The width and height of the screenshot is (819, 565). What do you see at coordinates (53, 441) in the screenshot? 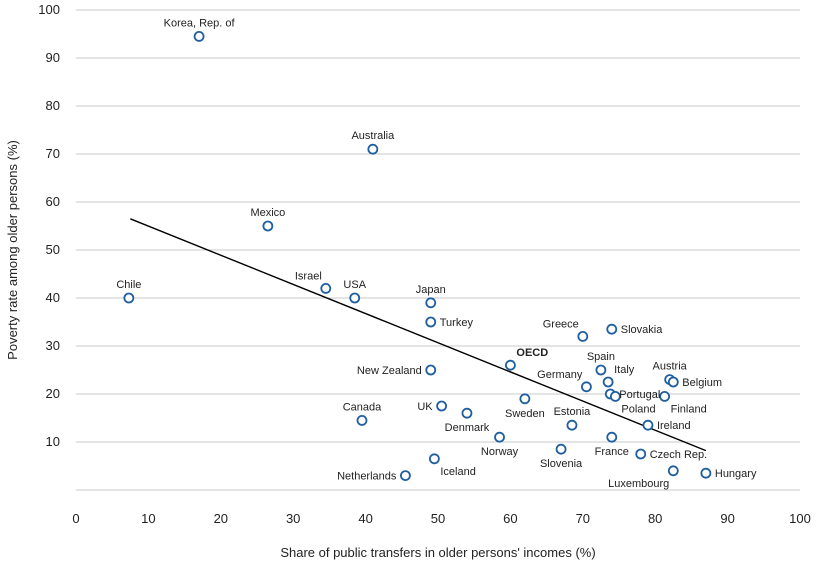
I see `y-tick-label: 10` at bounding box center [53, 441].